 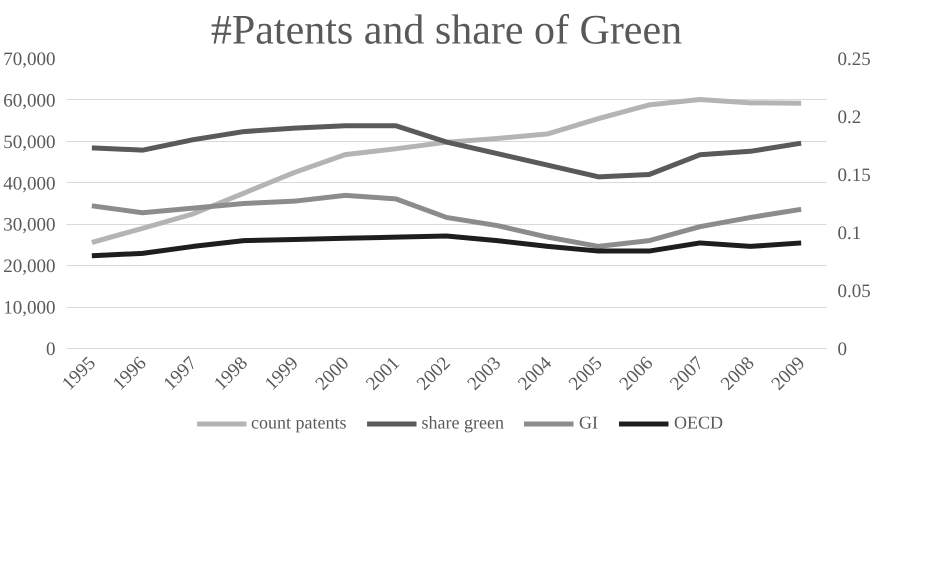 What do you see at coordinates (588, 423) in the screenshot?
I see `legend-label: GI` at bounding box center [588, 423].